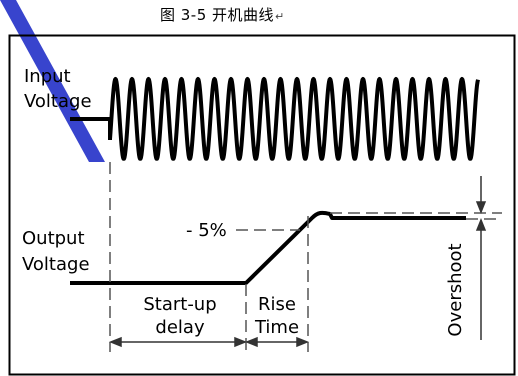  Describe the element at coordinates (241, 342) in the screenshot. I see `startup-delay-arrowhead-right` at that location.